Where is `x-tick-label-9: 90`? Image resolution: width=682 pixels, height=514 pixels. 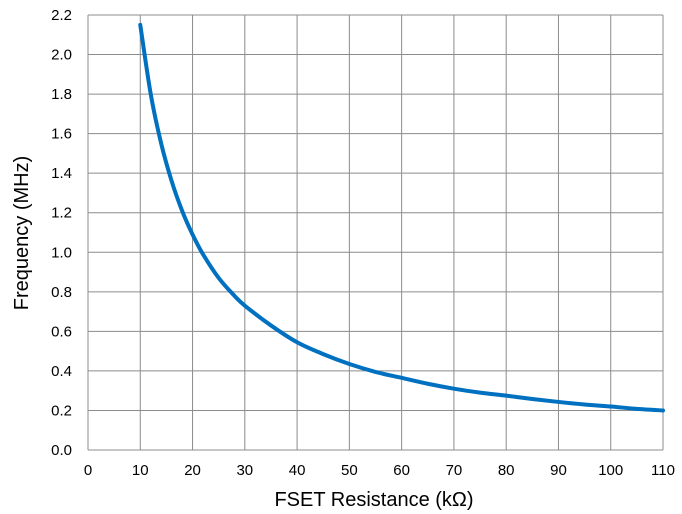
x-tick-label-9: 90 is located at coordinates (558, 470).